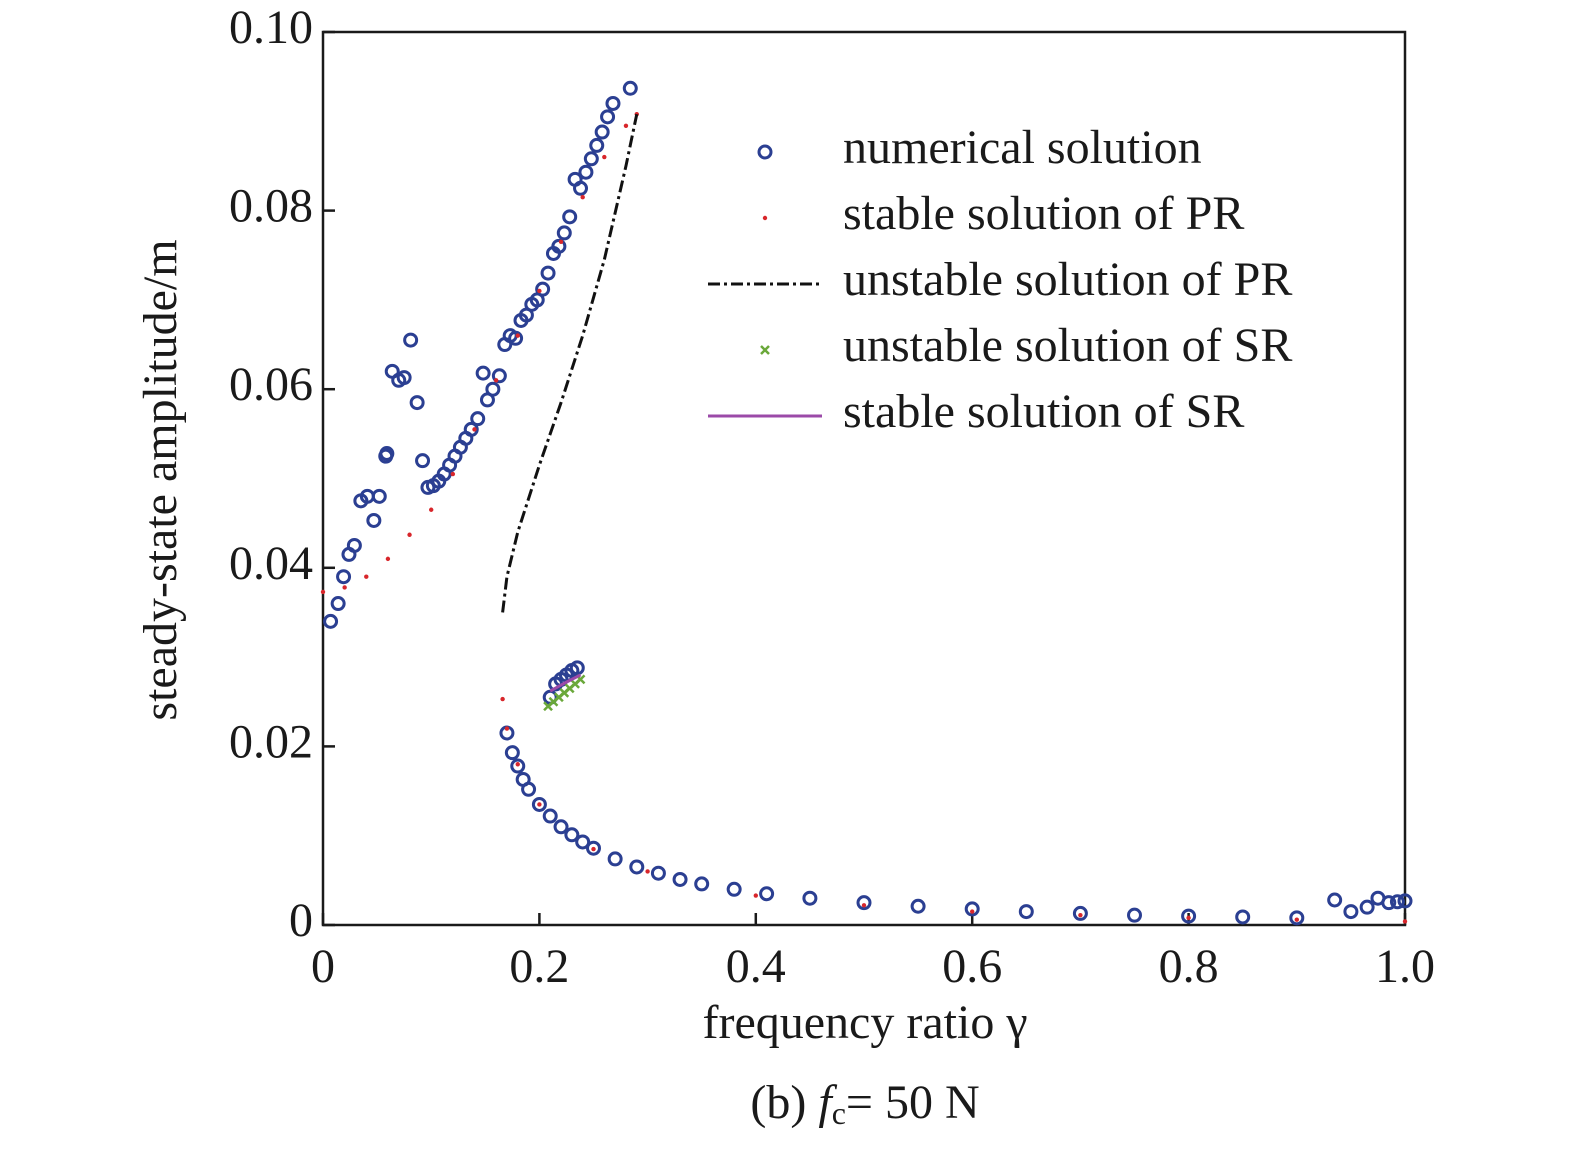 This screenshot has height=1157, width=1575. I want to click on caption-prefix: (b), so click(778, 1102).